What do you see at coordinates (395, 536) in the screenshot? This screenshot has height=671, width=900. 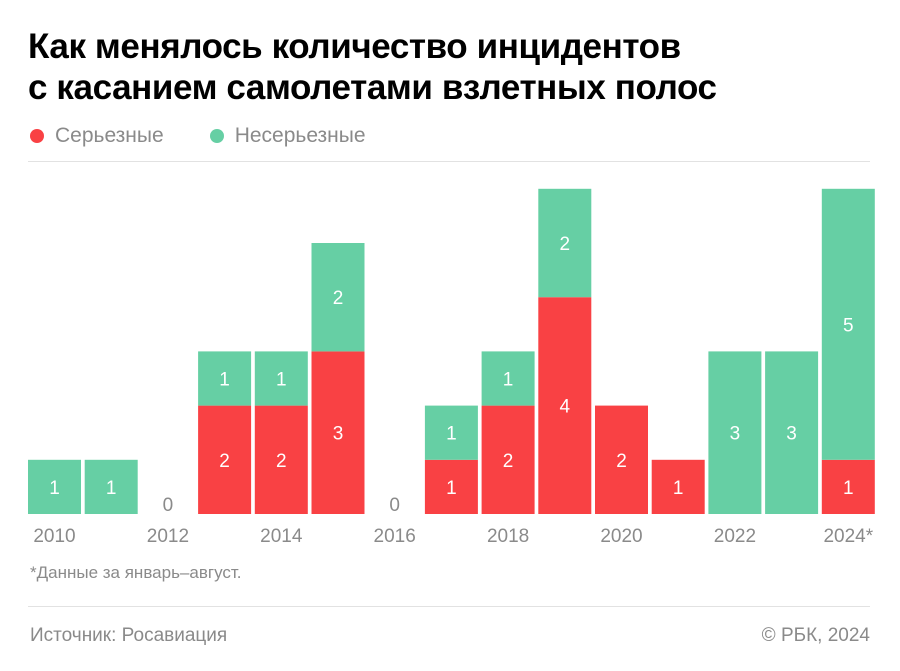 I see `x-tick-label: 2016` at bounding box center [395, 536].